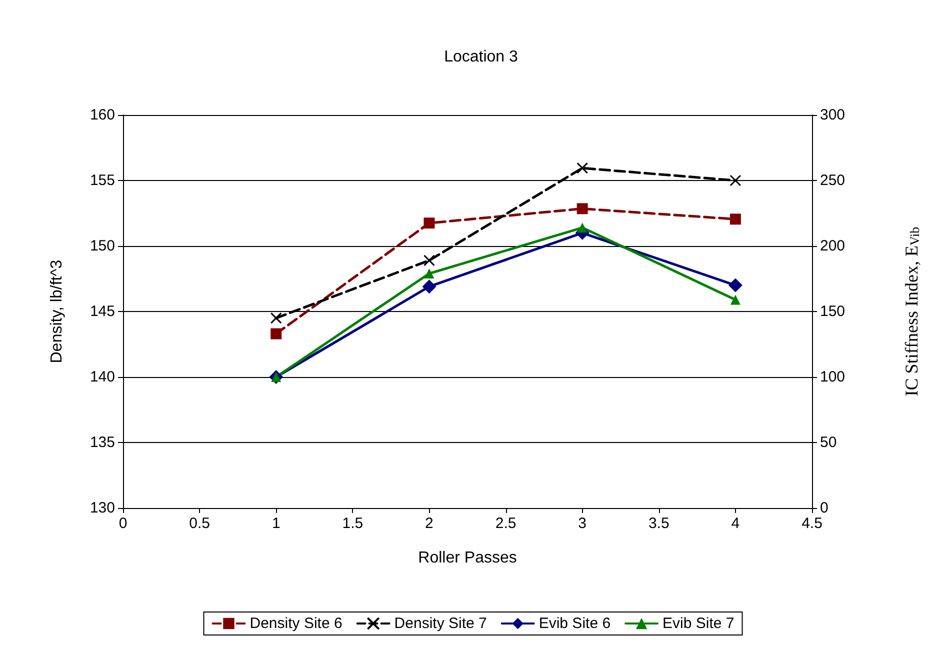  Describe the element at coordinates (659, 523) in the screenshot. I see `x-tick-label: 3.5` at that location.